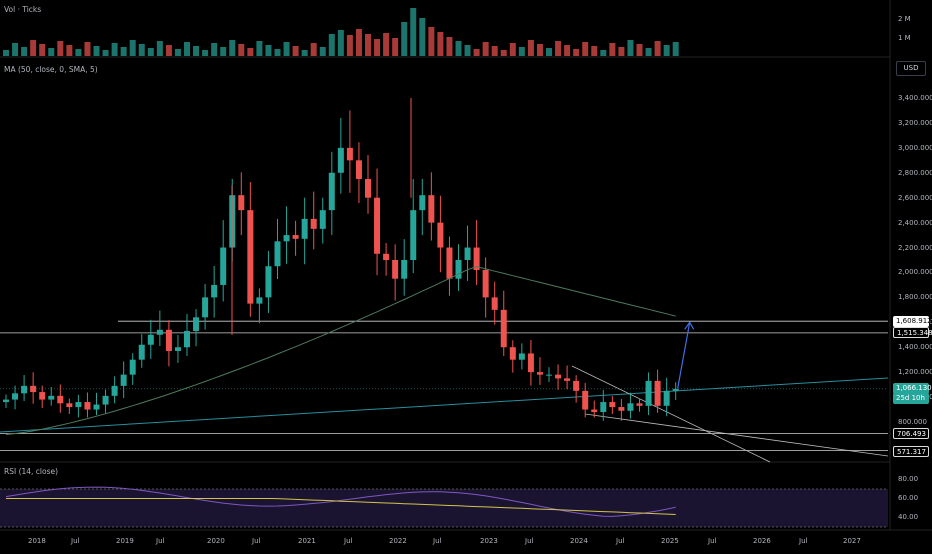 This screenshot has height=554, width=932. I want to click on projection-arrow, so click(686, 355).